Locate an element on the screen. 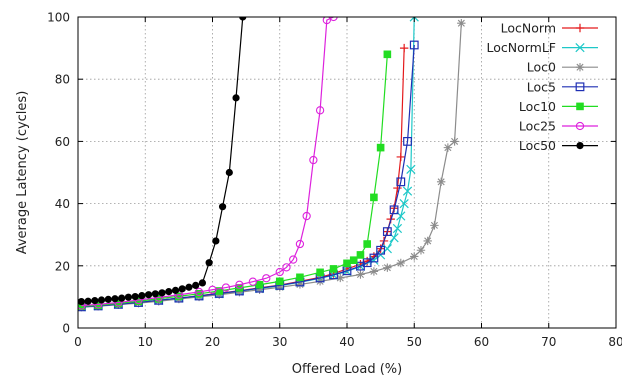 The width and height of the screenshot is (622, 376). legend-label: LocNormLF is located at coordinates (521, 47).